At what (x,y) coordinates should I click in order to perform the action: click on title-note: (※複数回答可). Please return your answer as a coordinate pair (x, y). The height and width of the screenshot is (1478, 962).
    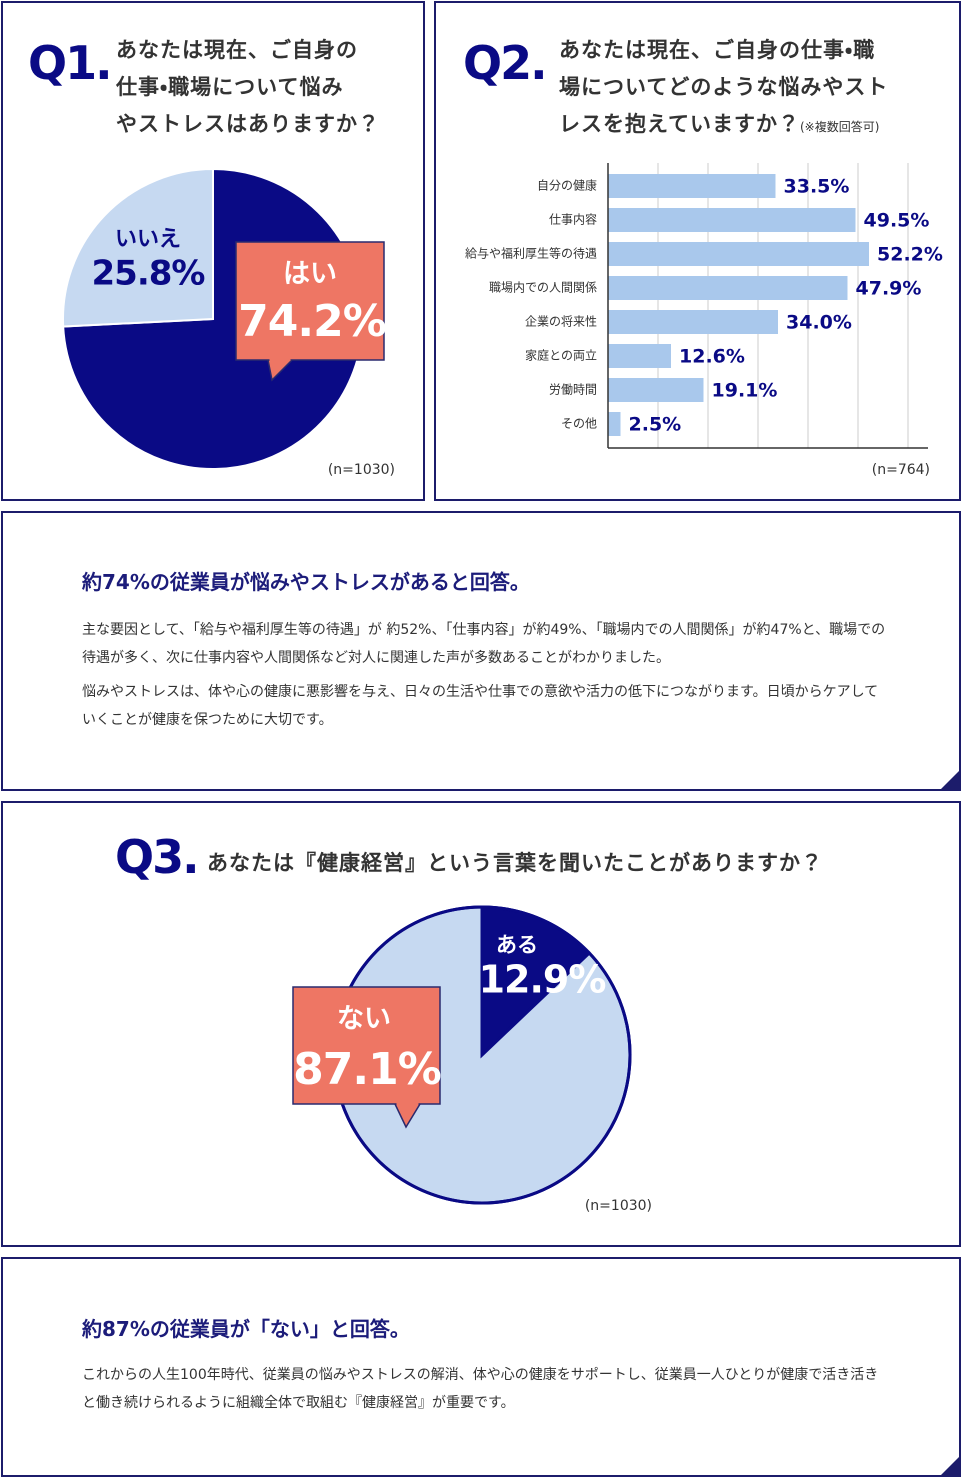
    Looking at the image, I should click on (839, 127).